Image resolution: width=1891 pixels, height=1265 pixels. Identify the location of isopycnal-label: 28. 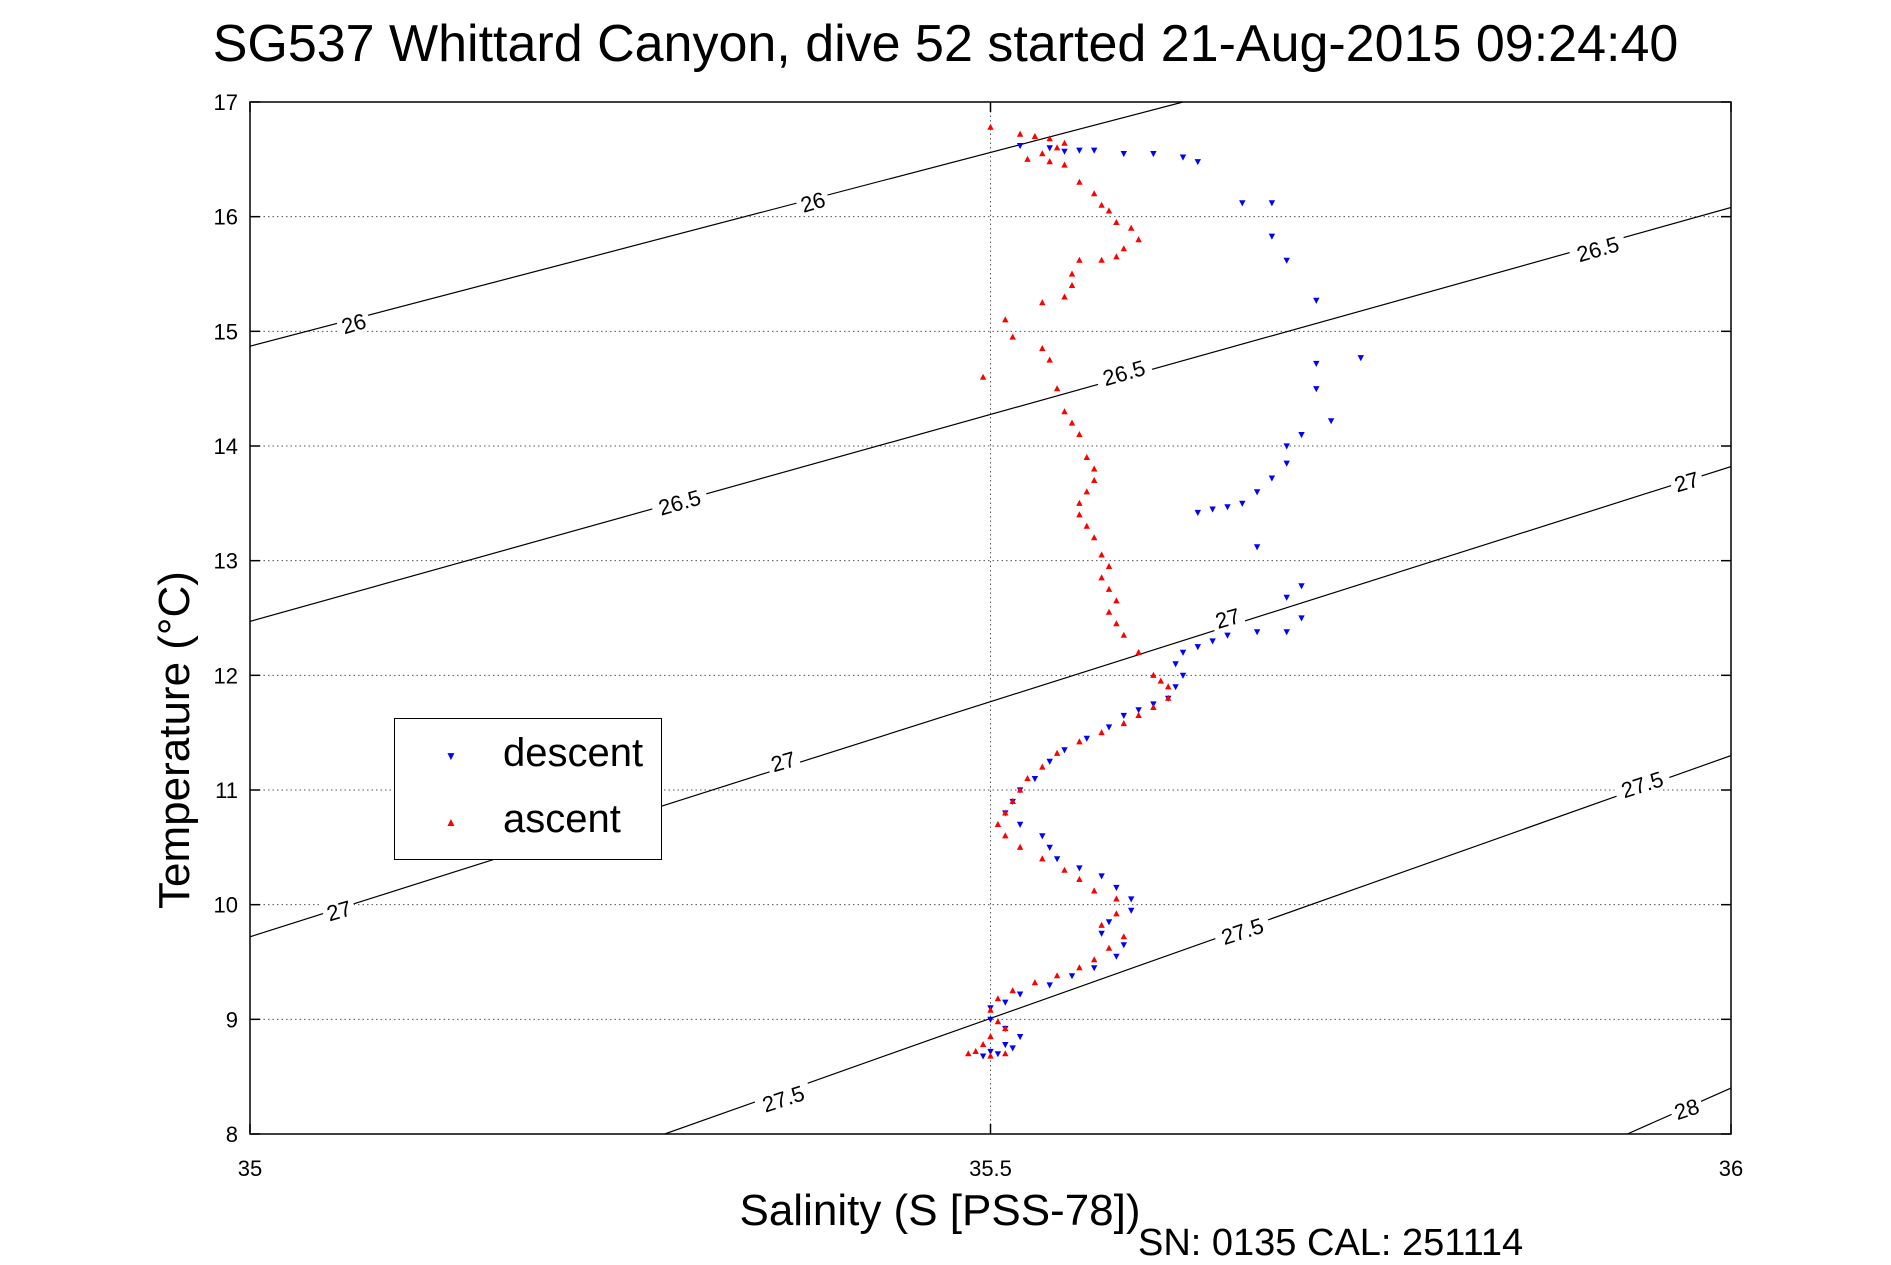
(1686, 1108).